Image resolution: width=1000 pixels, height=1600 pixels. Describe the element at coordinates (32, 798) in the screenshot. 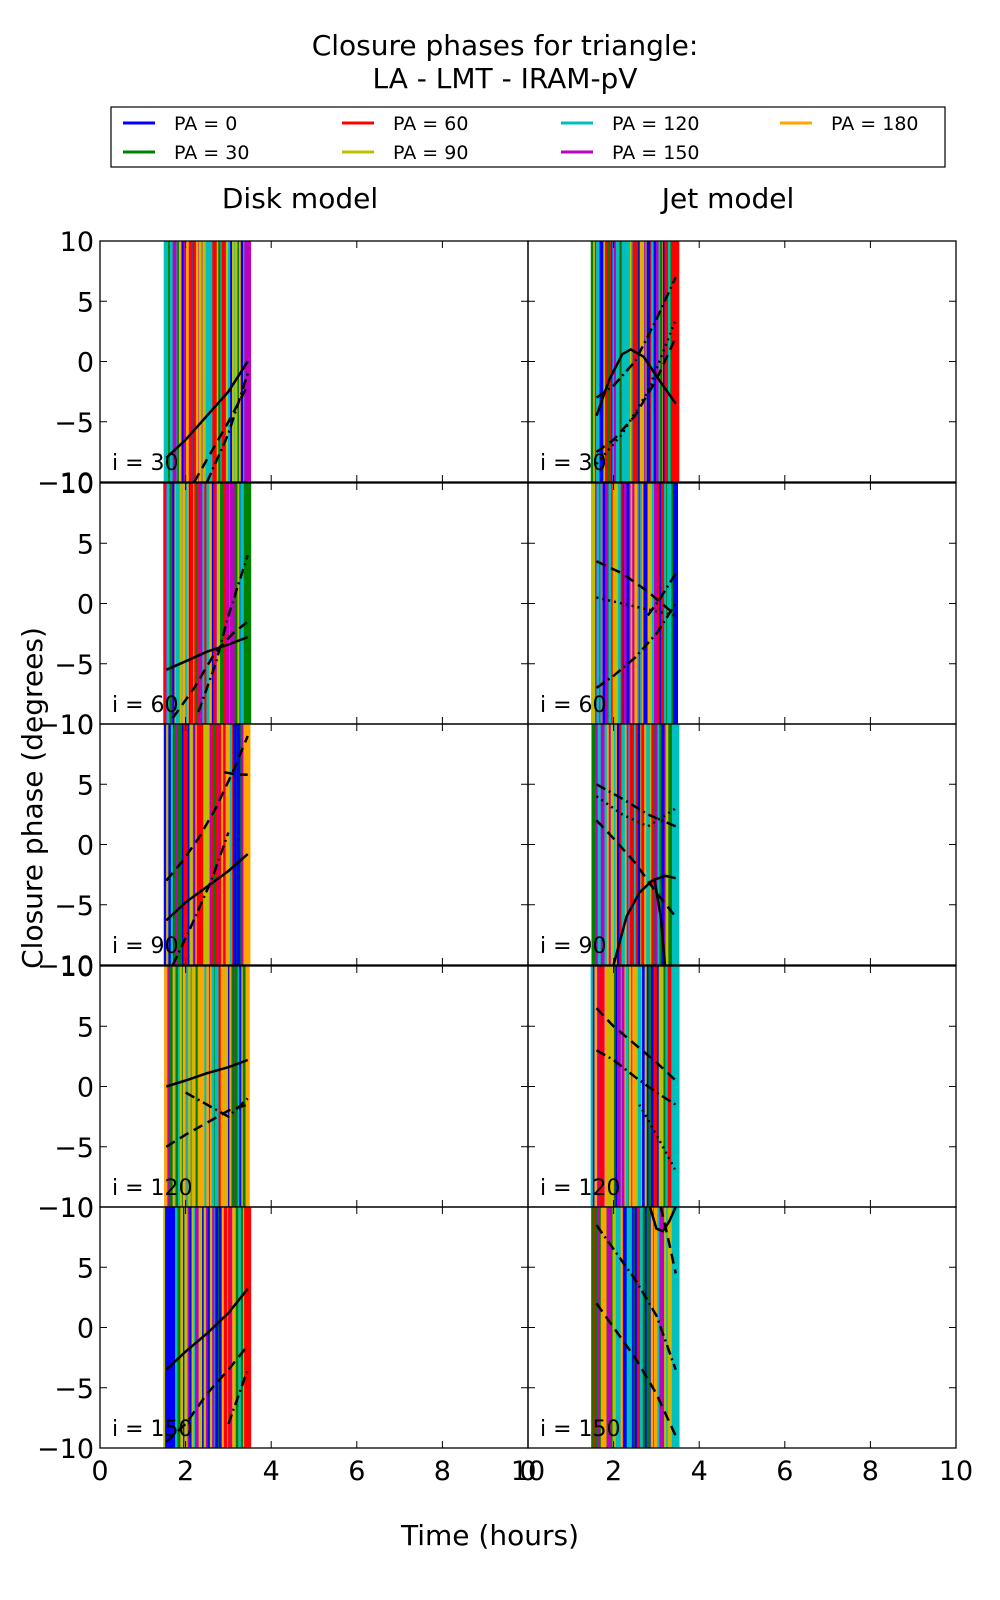

I see `y-axis-label: Closure phase (degrees)` at that location.